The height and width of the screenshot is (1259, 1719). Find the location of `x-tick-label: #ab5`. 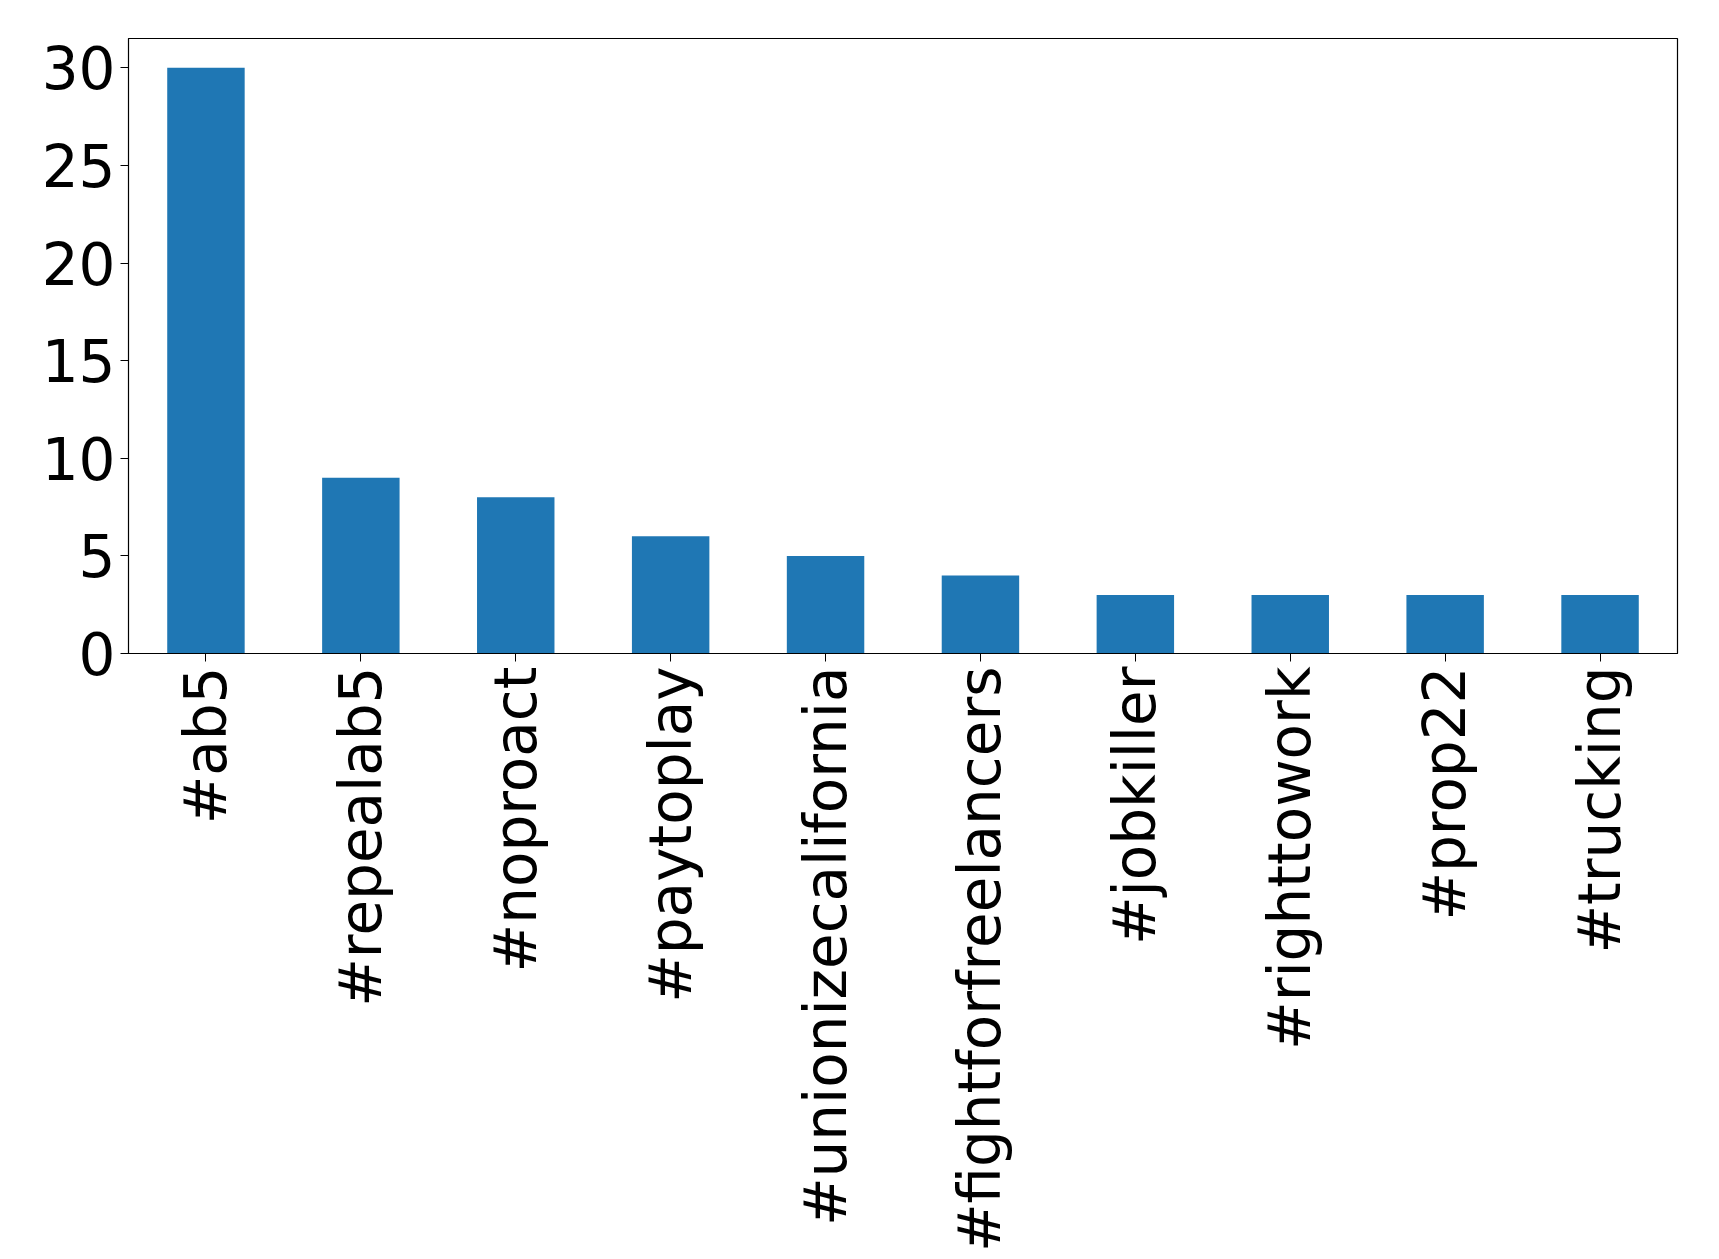

x-tick-label: #ab5 is located at coordinates (205, 745).